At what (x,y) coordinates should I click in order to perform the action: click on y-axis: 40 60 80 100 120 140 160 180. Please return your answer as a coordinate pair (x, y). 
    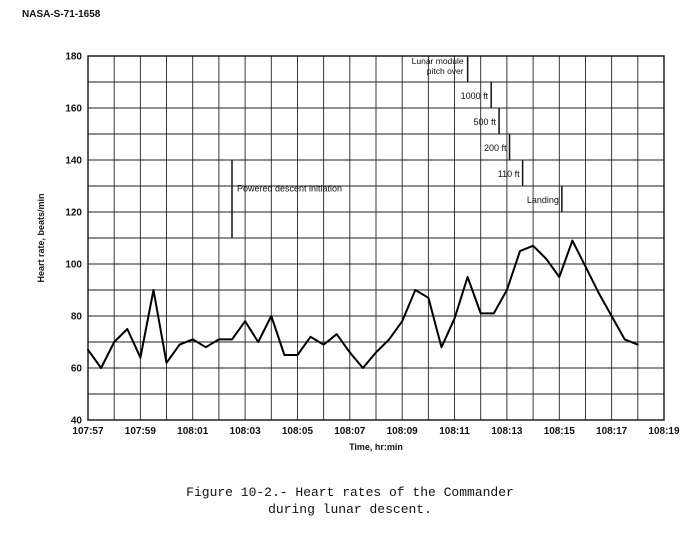
    Looking at the image, I should click on (73, 239).